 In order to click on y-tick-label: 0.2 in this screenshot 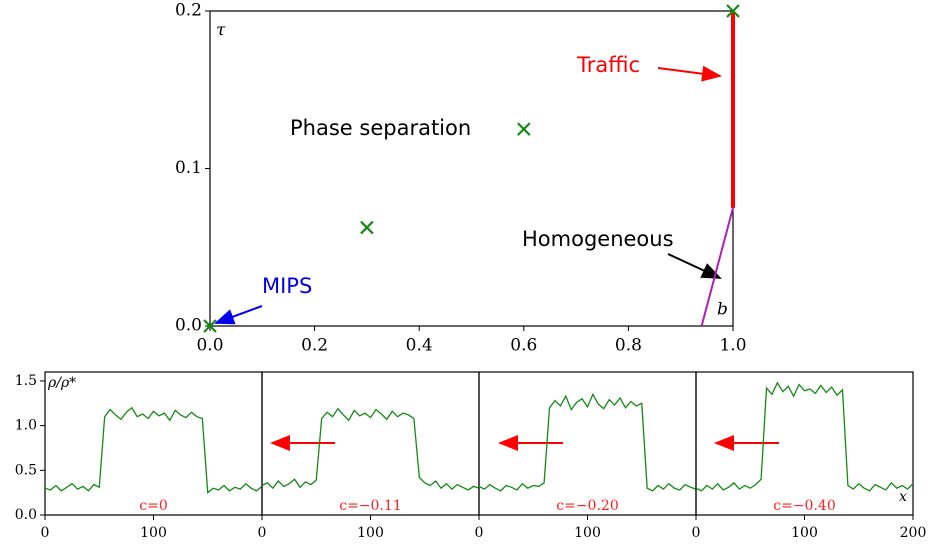, I will do `click(188, 11)`.